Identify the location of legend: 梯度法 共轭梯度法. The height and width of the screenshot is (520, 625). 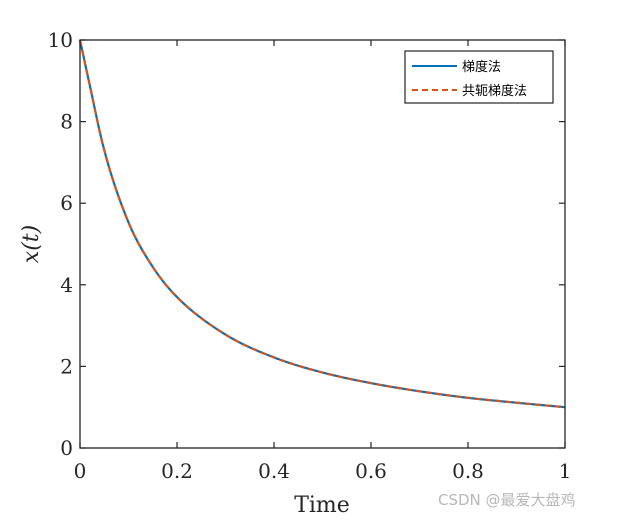
(479, 77).